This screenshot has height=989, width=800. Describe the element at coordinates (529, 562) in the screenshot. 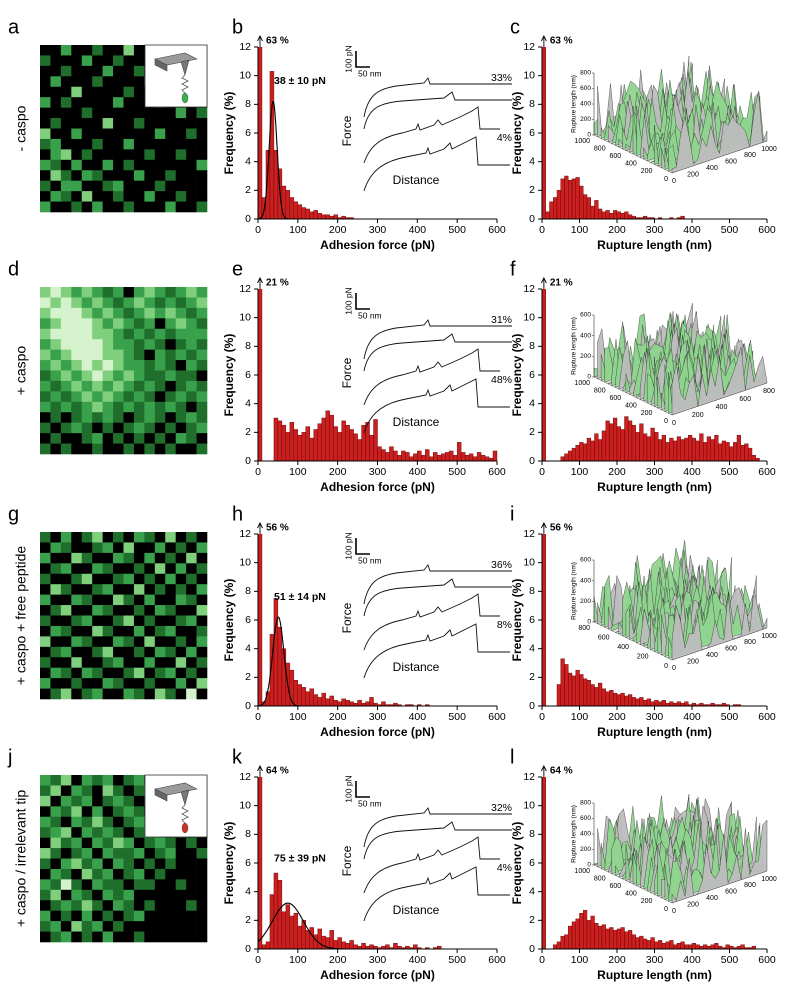

I see `y-tick-label: 10` at that location.